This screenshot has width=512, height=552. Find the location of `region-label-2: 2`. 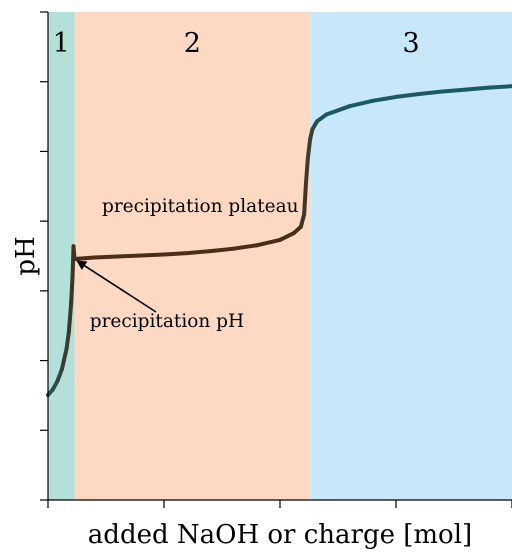

region-label-2: 2 is located at coordinates (192, 43).